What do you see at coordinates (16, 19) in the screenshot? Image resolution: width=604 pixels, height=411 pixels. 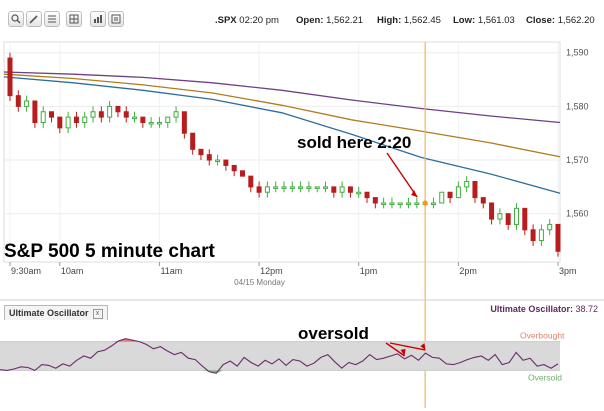 I see `zoom-button` at bounding box center [16, 19].